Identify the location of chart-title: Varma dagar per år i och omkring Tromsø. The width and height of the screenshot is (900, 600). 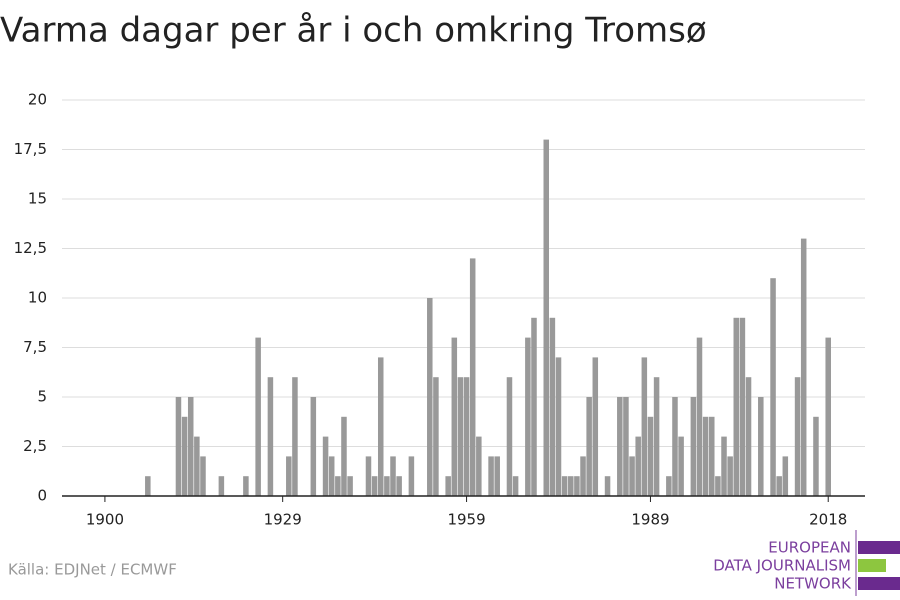
(353, 31).